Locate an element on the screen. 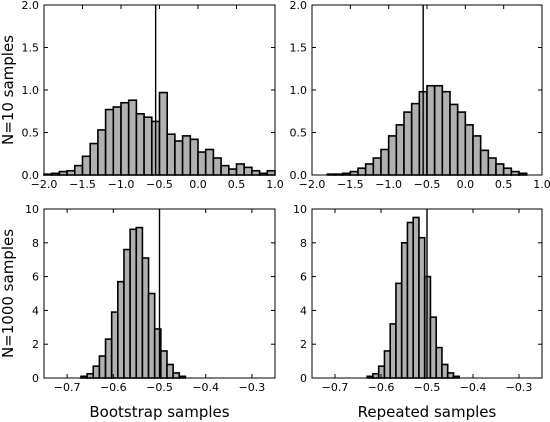 The width and height of the screenshot is (550, 422). y-tick-label: 0 is located at coordinates (303, 378).